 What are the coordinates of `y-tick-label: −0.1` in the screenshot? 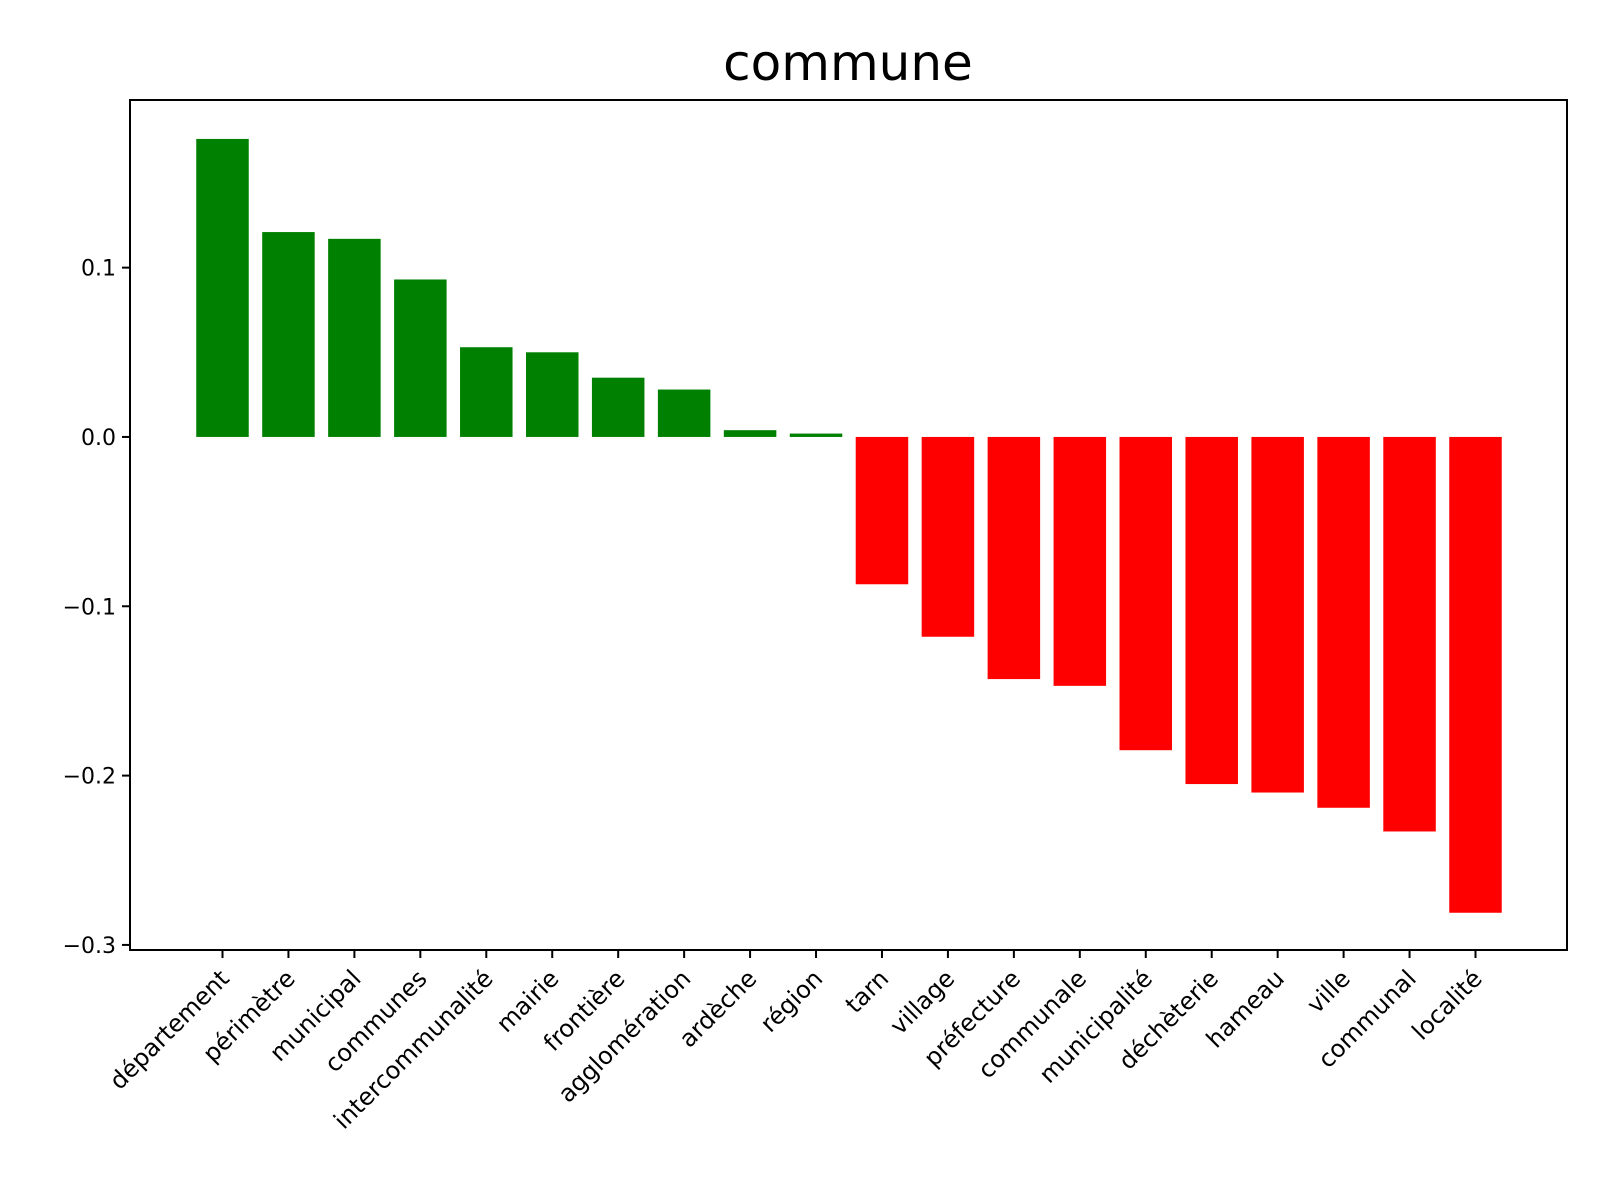 It's located at (89, 607).